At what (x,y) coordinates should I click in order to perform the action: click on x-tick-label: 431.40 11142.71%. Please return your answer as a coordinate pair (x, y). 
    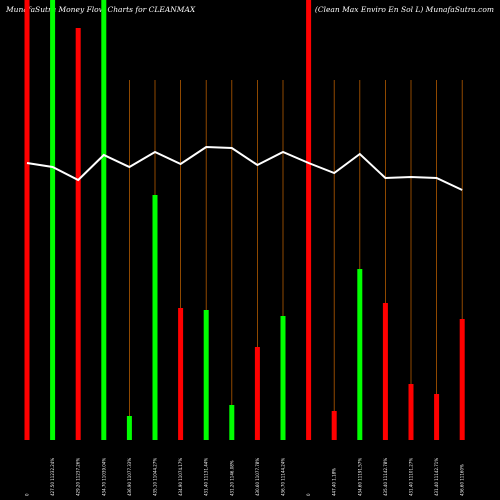
    Looking at the image, I should click on (436, 477).